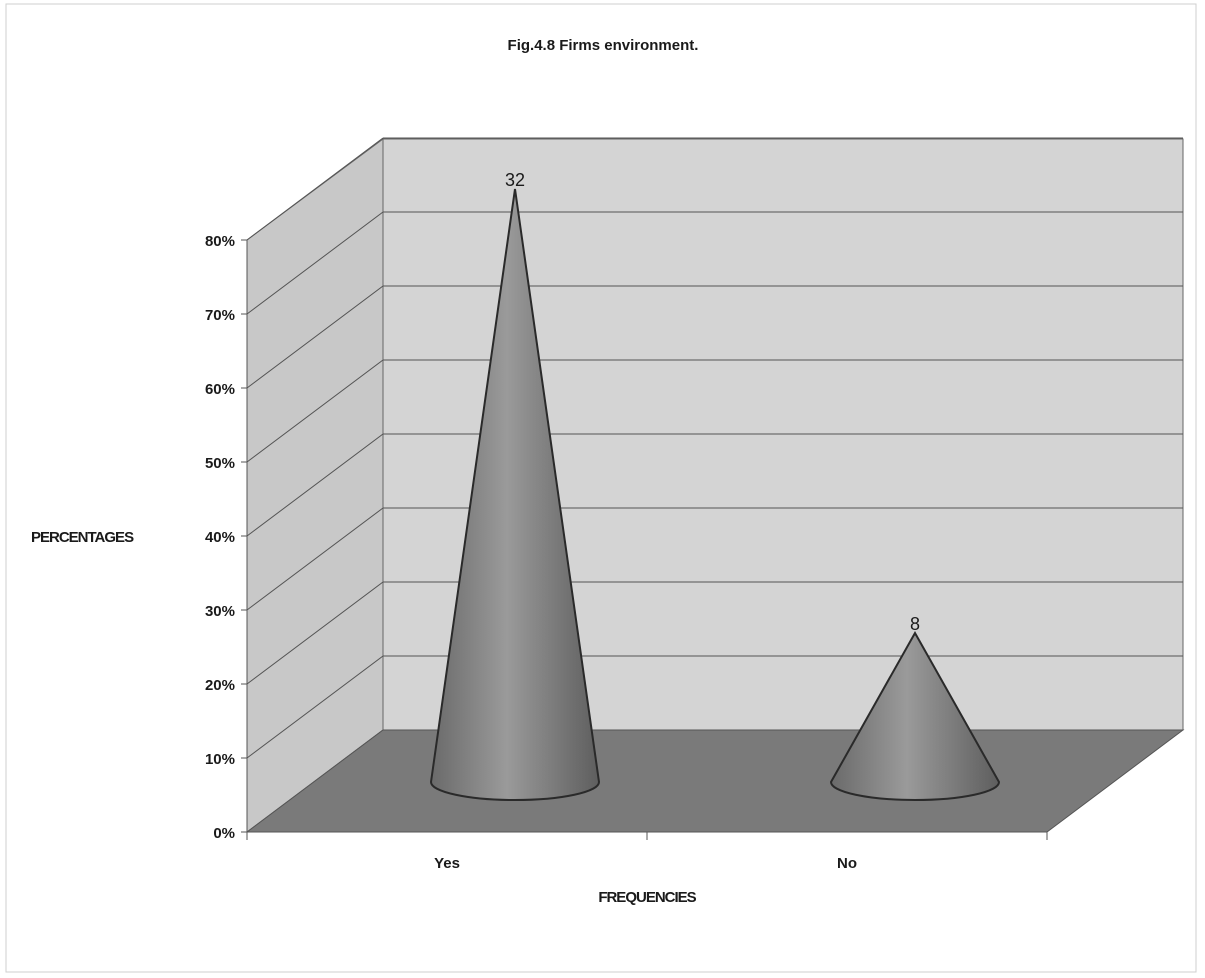 The height and width of the screenshot is (978, 1205). Describe the element at coordinates (447, 863) in the screenshot. I see `x-tick-label: Yes` at that location.